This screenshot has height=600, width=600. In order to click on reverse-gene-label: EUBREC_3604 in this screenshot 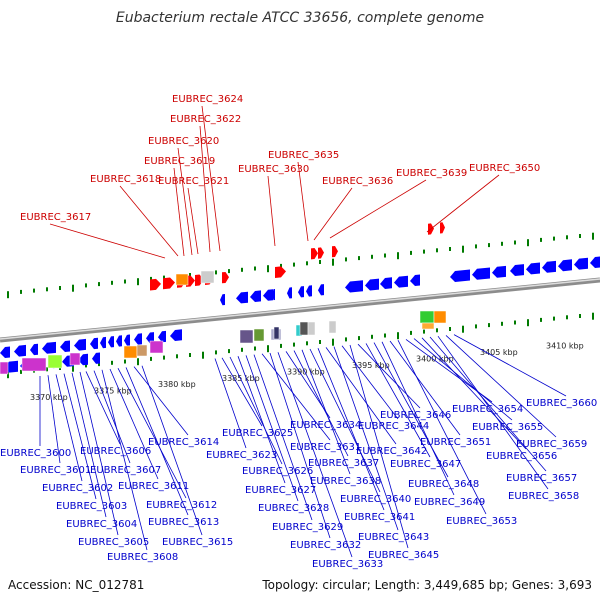, I will do `click(101, 524)`.